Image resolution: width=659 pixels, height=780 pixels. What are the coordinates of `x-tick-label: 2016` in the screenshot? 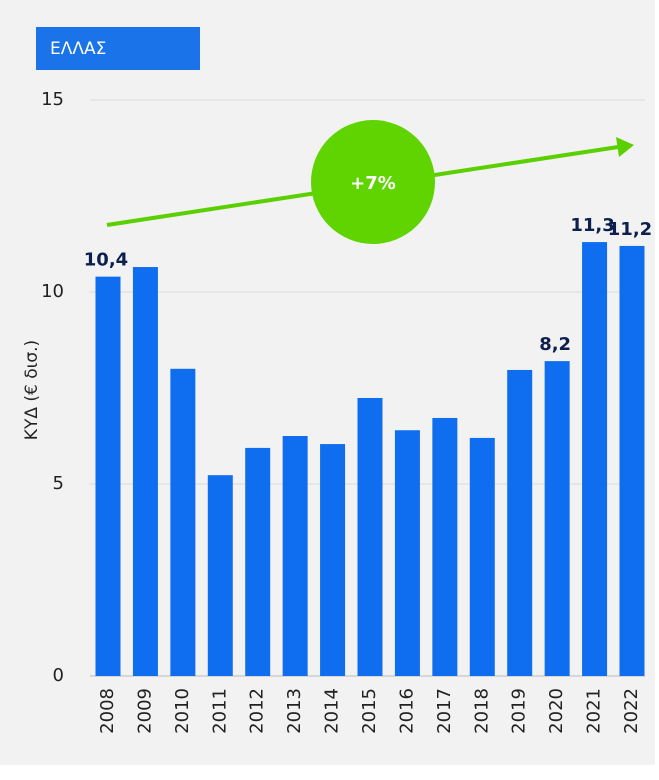 It's located at (406, 711).